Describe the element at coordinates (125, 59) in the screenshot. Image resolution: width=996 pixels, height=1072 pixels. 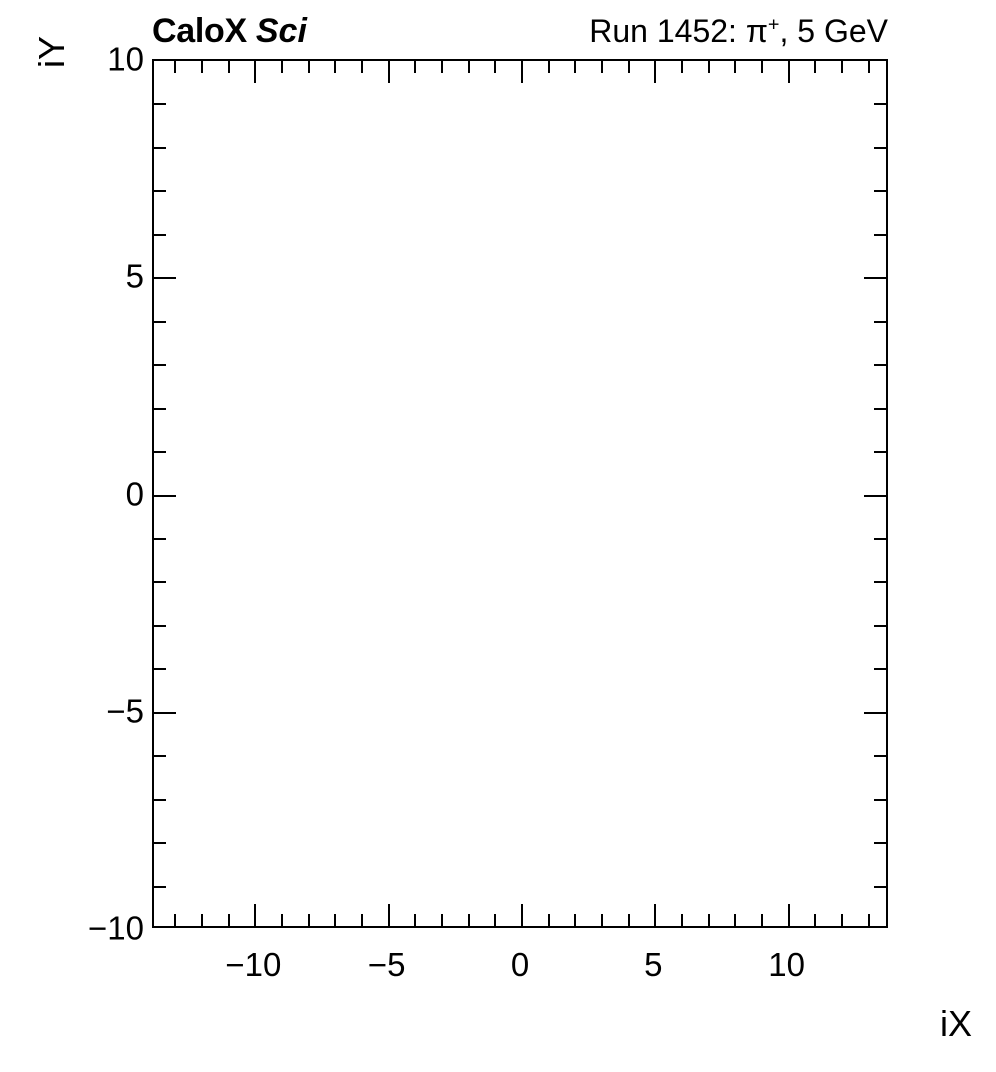
I see `y-tick-label: 10` at that location.